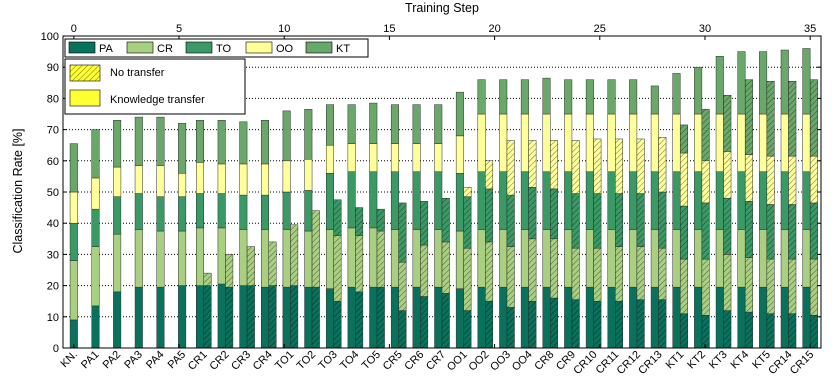 The image size is (835, 391). I want to click on nt-bar-to5-pa-hatch, so click(381, 317).